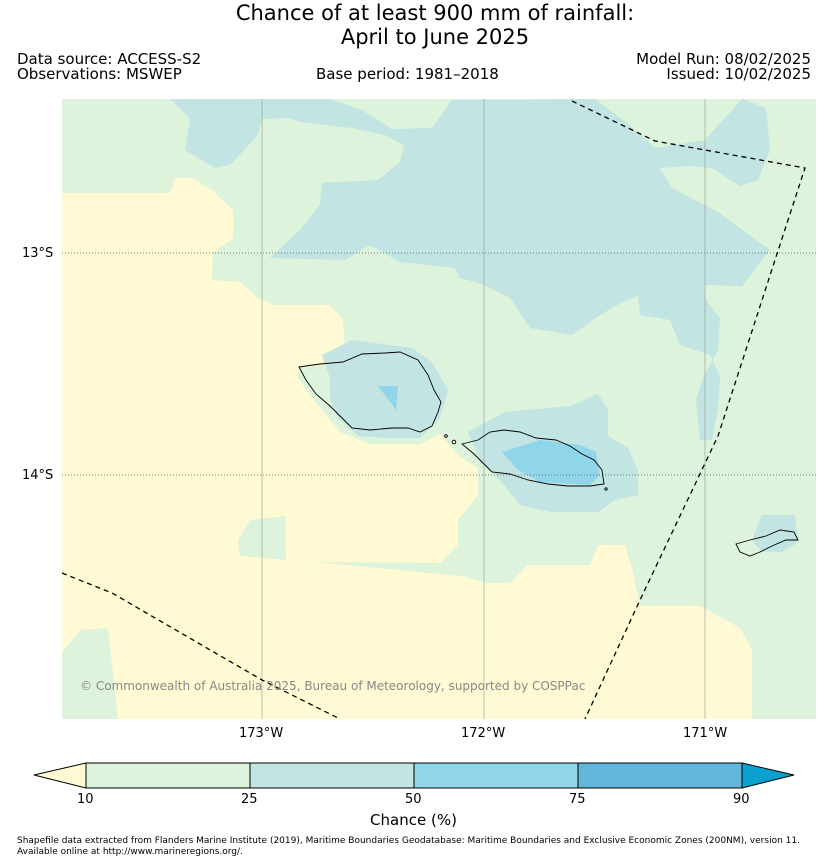 The image size is (827, 862). What do you see at coordinates (413, 820) in the screenshot?
I see `colorbar-title: Chance (%)` at bounding box center [413, 820].